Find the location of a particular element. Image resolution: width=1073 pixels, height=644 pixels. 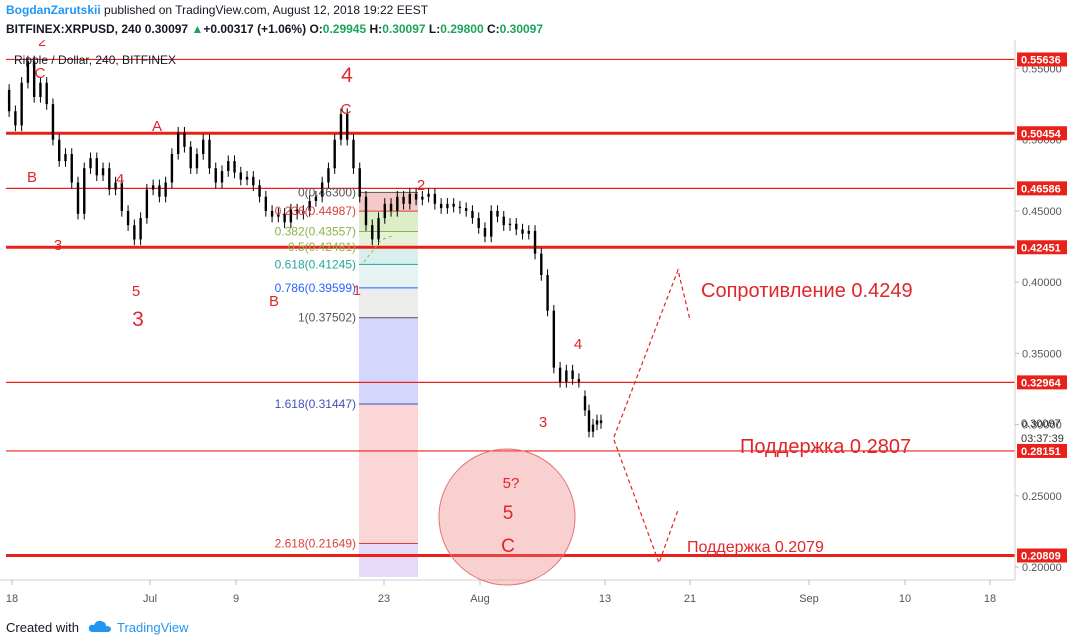

time-tick-label: 18 is located at coordinates (990, 599).